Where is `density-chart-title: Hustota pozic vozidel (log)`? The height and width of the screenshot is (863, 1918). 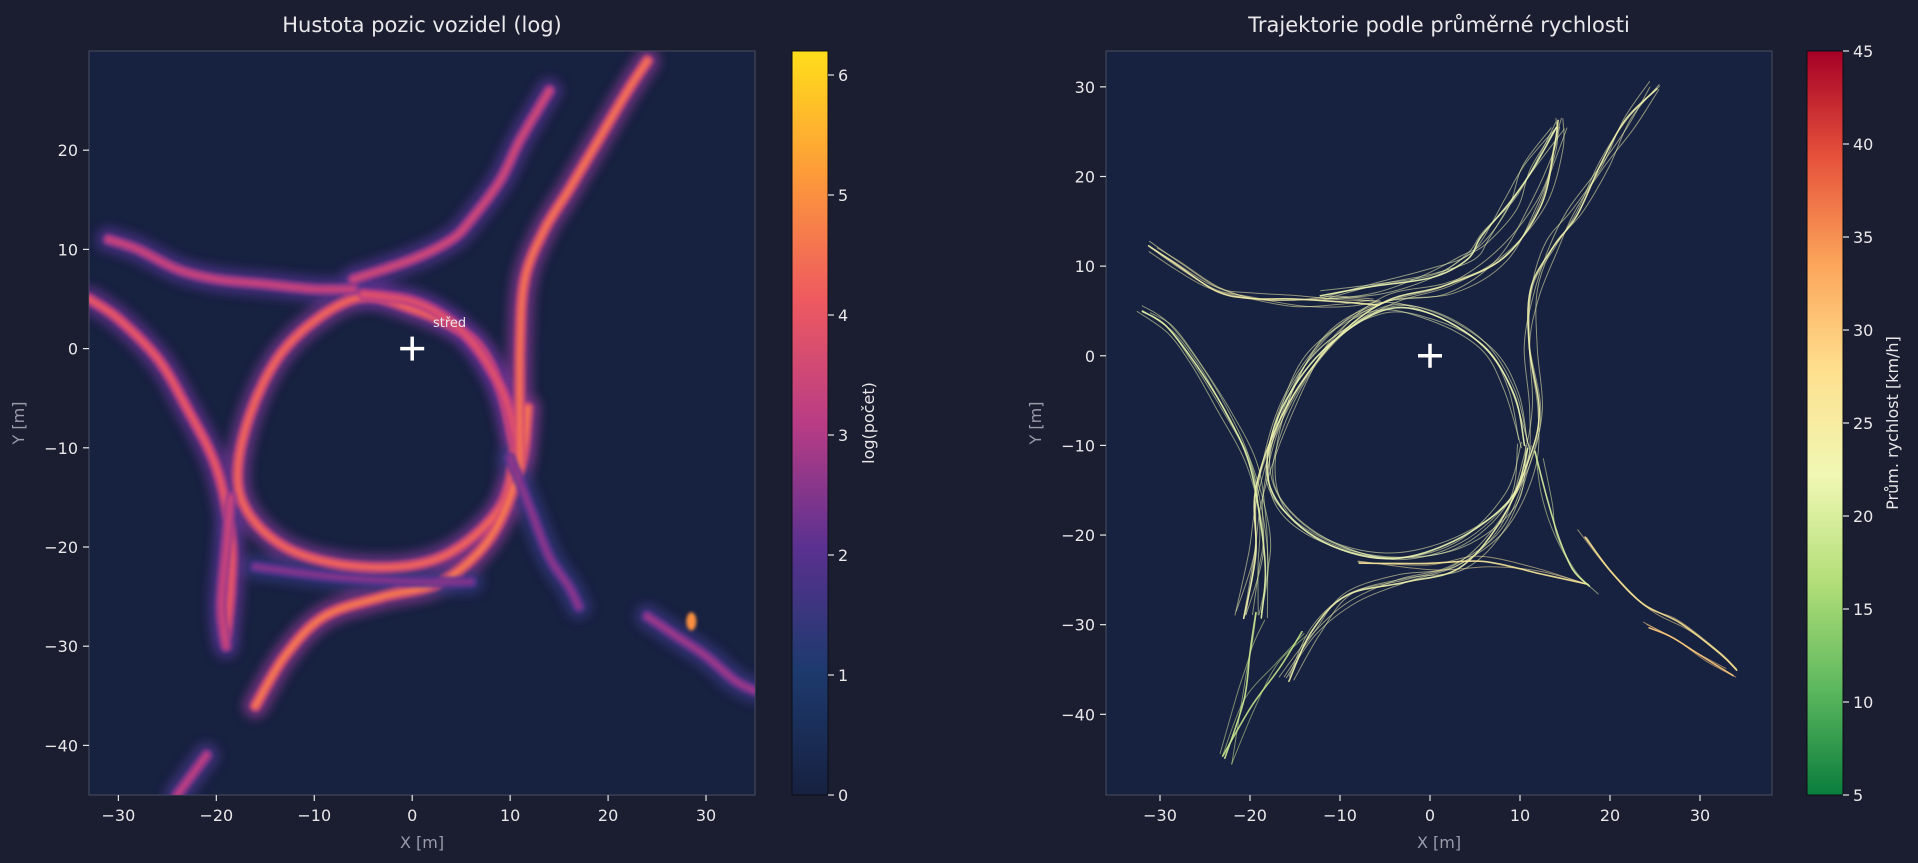 density-chart-title: Hustota pozic vozidel (log) is located at coordinates (421, 25).